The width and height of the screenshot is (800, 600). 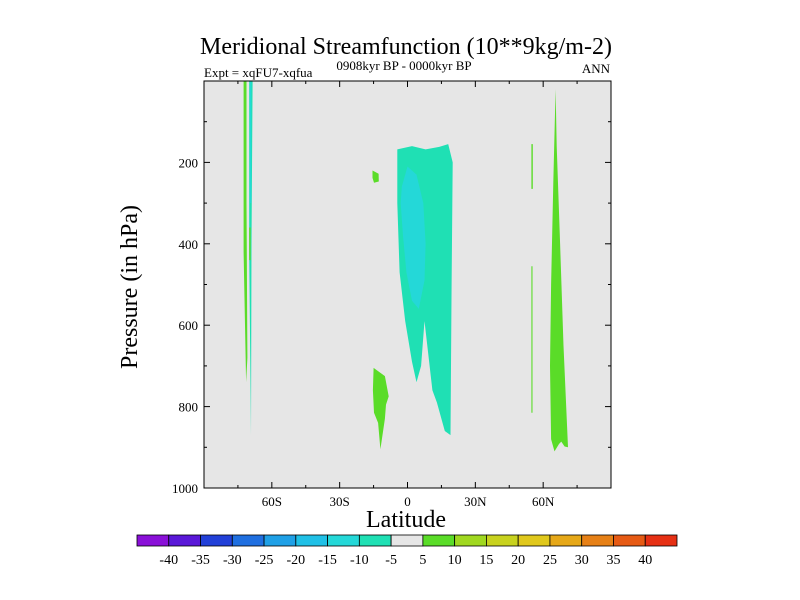 I want to click on contour-region-blob-14s, so click(x=375, y=176).